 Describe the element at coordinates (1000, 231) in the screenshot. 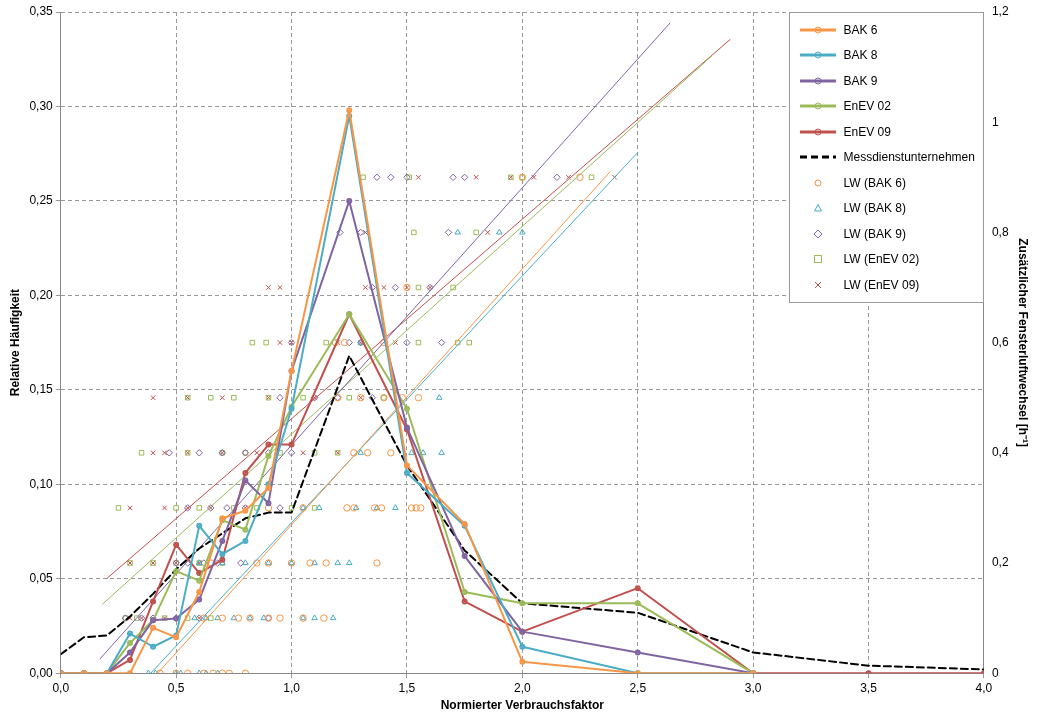

I see `y2-tick-label: 0,8` at that location.